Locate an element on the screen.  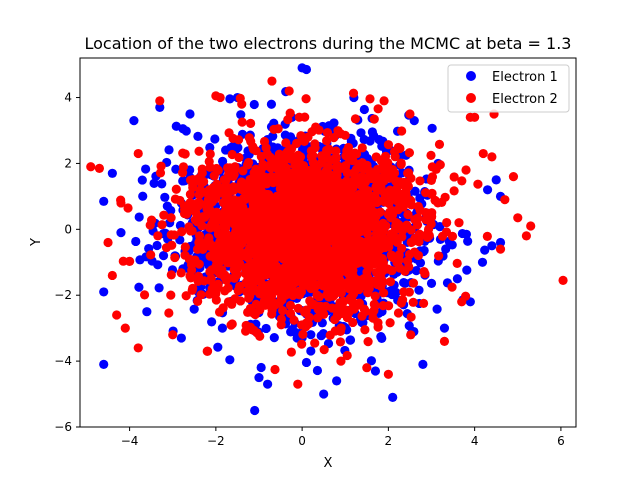
y-tick-label: −2 is located at coordinates (63, 295).